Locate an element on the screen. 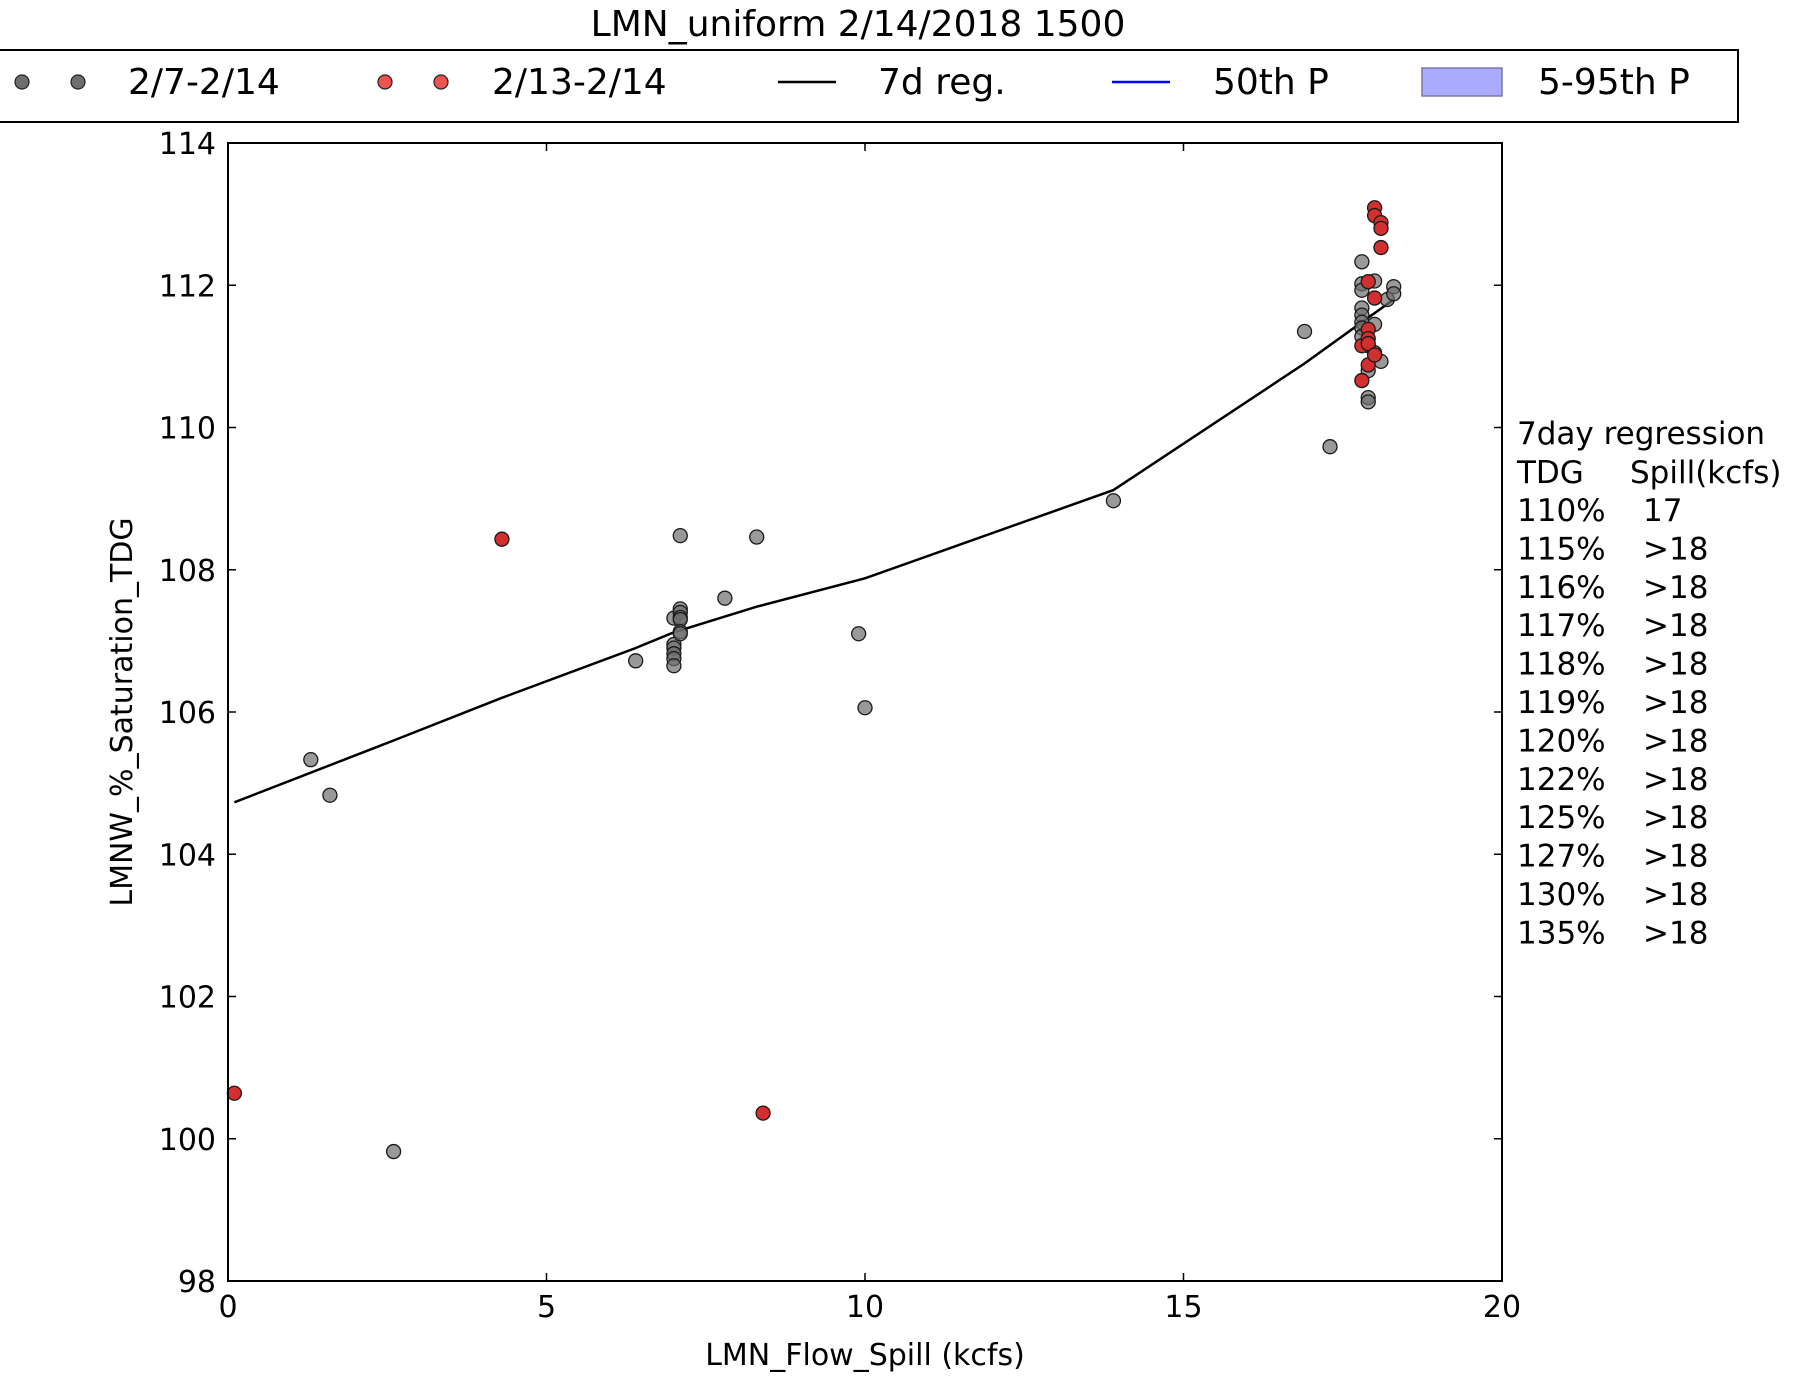  y-tick-label: 104 is located at coordinates (187, 855).